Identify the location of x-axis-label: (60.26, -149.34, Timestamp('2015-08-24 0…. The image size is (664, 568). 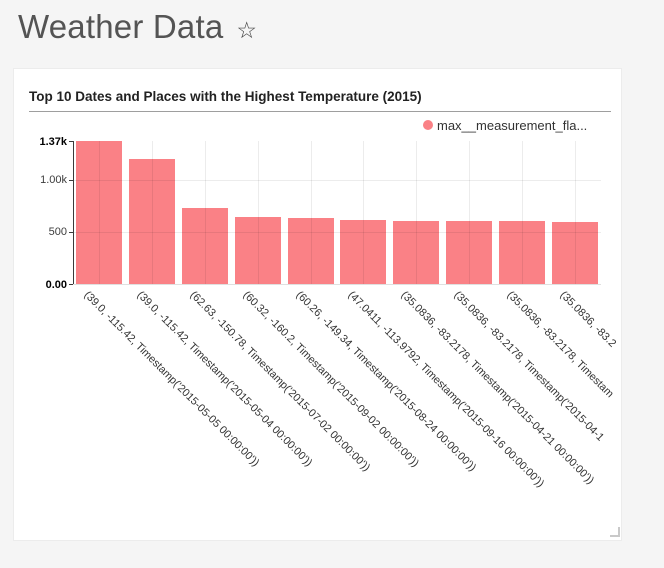
(385, 381).